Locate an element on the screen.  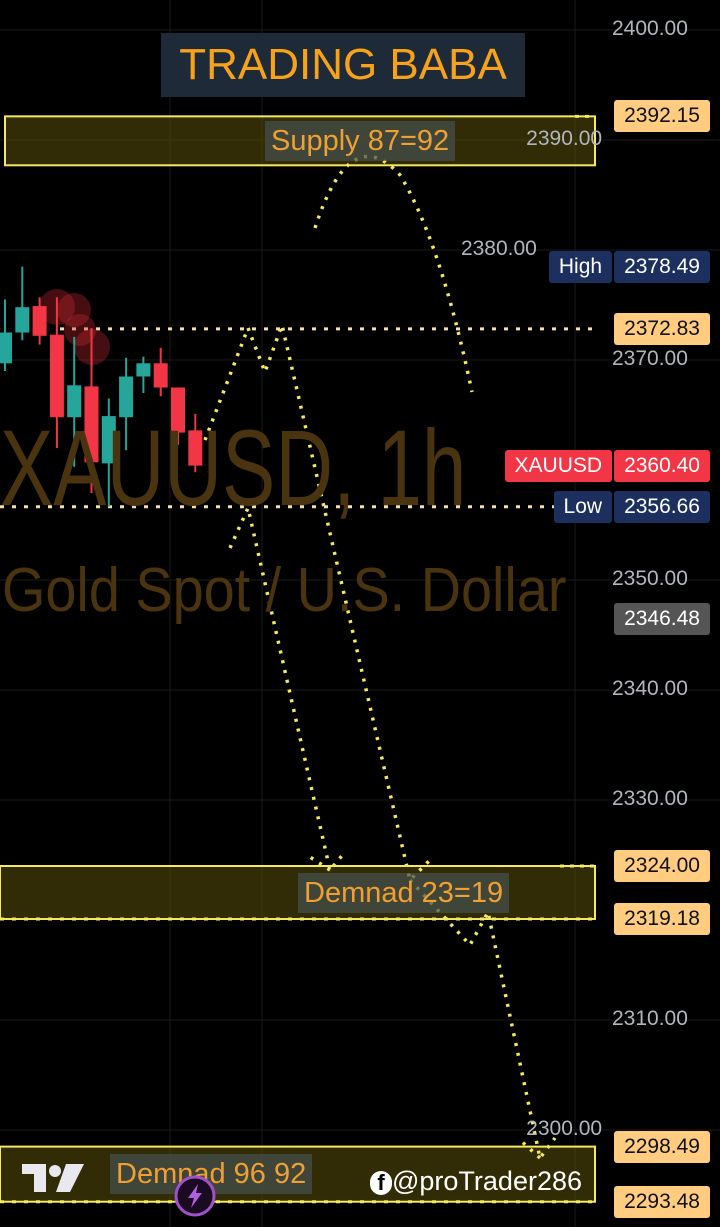
credit-text: @proTrader286 is located at coordinates (487, 1181).